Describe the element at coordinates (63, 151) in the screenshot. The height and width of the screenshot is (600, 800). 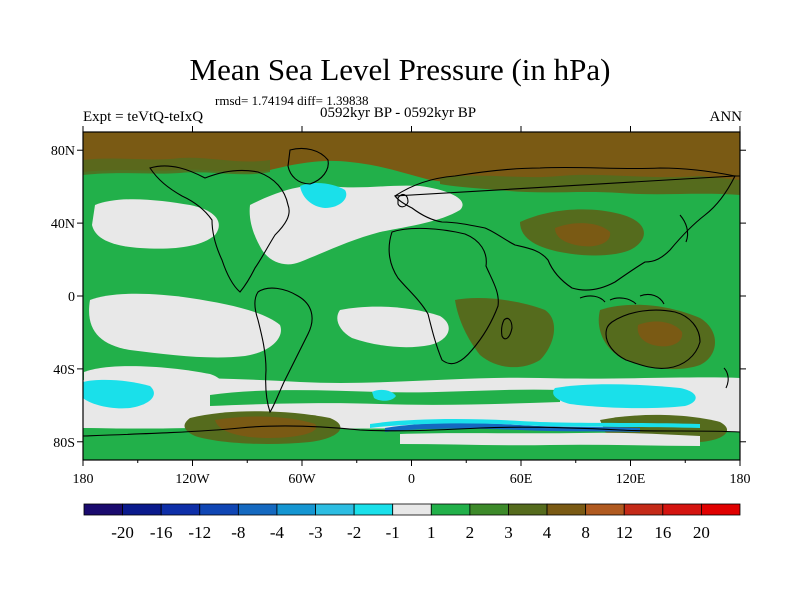
I see `y-tick-label: 80N` at that location.